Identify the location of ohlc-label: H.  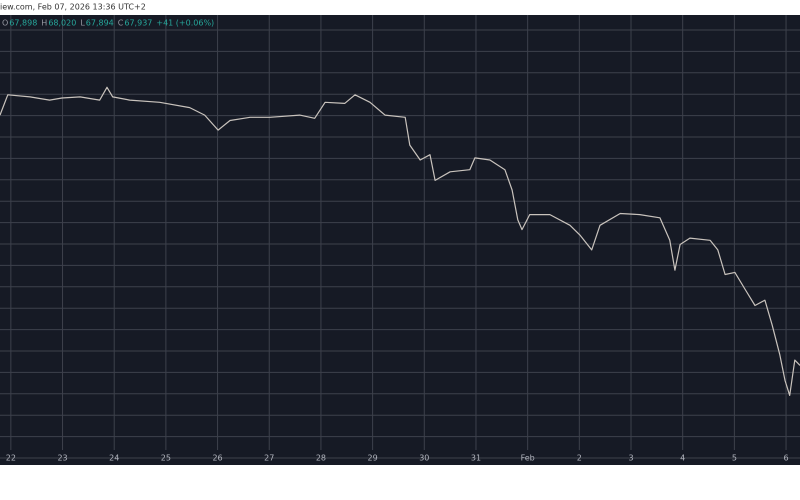
(44, 23).